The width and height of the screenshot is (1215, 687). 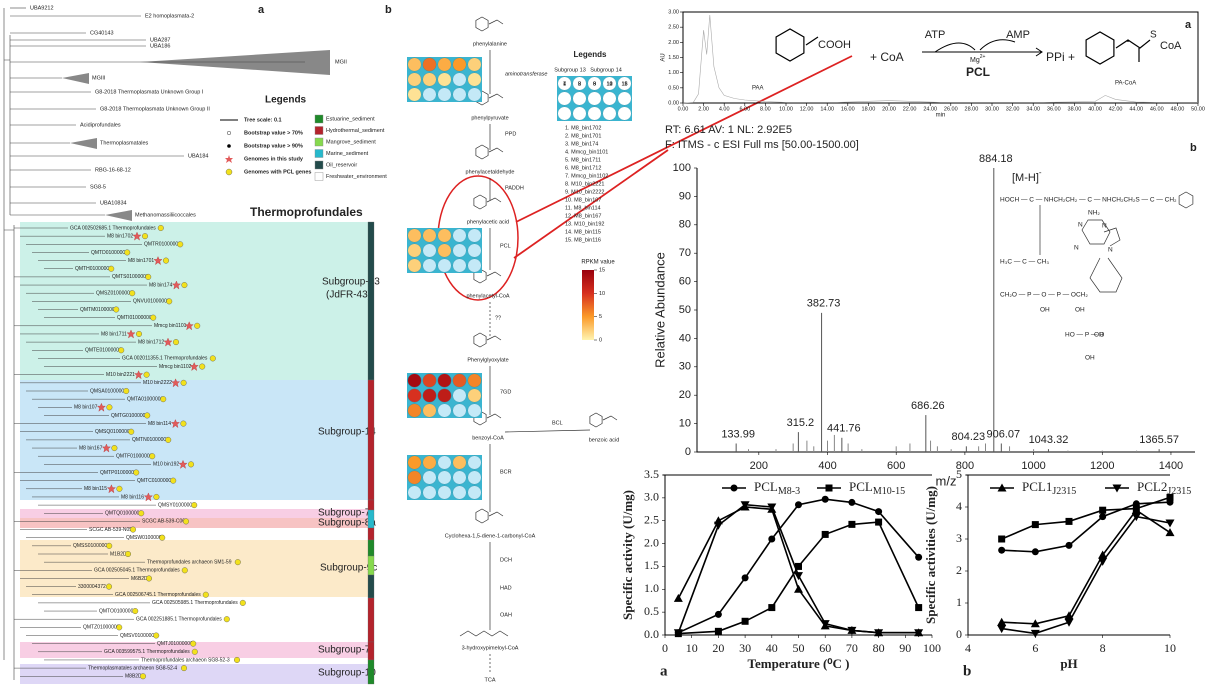 I want to click on y-tick-label: 3.5, so click(x=651, y=474).